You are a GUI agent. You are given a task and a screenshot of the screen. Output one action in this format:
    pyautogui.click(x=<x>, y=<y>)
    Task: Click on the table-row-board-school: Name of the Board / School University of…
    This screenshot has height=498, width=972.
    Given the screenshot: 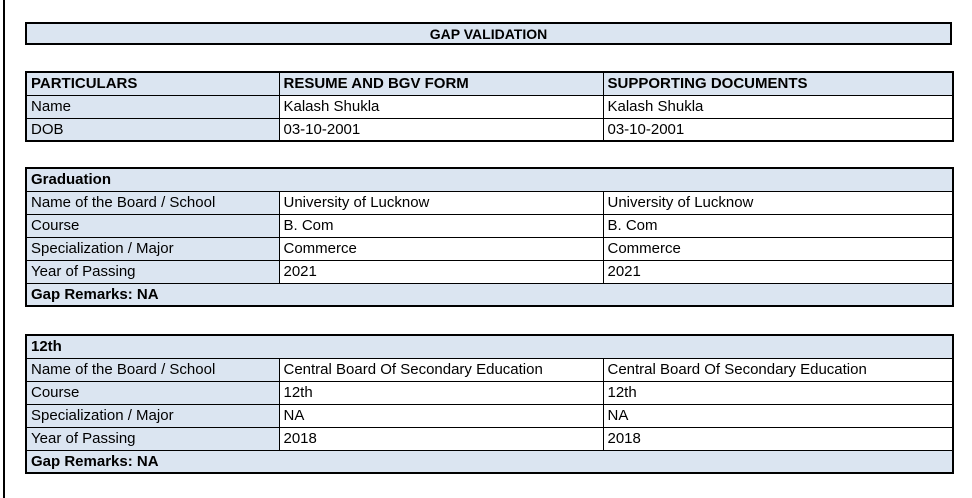 What is the action you would take?
    pyautogui.click(x=489, y=202)
    